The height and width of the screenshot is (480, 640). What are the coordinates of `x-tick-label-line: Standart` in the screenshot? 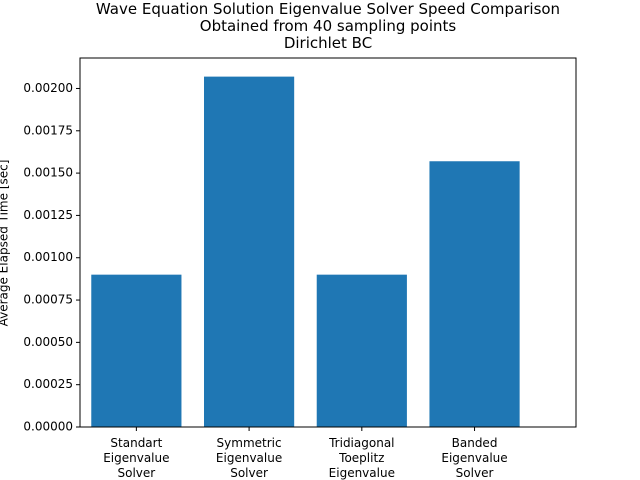 It's located at (136, 443).